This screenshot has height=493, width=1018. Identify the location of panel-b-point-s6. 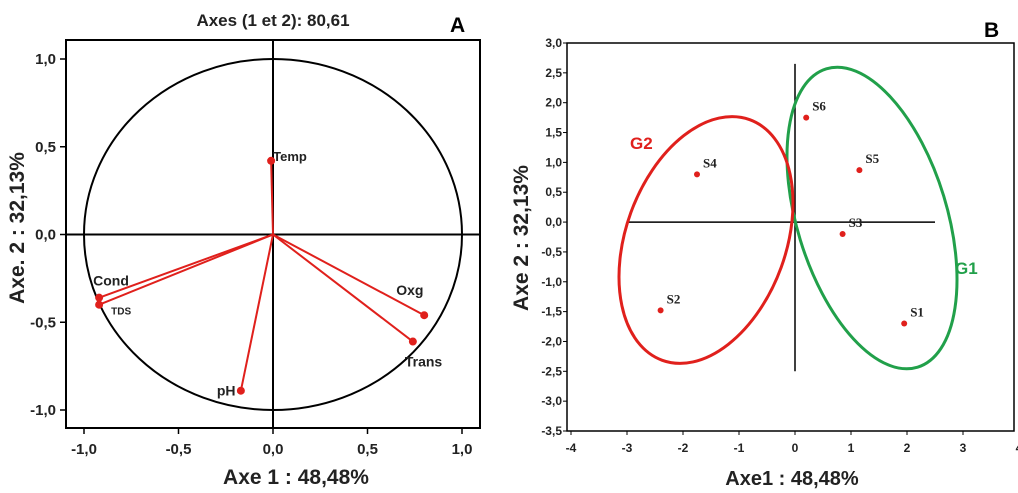
(806, 117).